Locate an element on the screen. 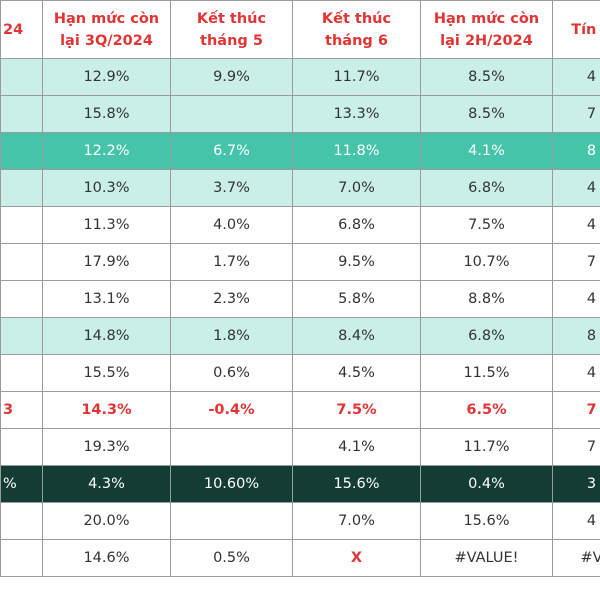  header-col5-line1: Tín d is located at coordinates (585, 29).